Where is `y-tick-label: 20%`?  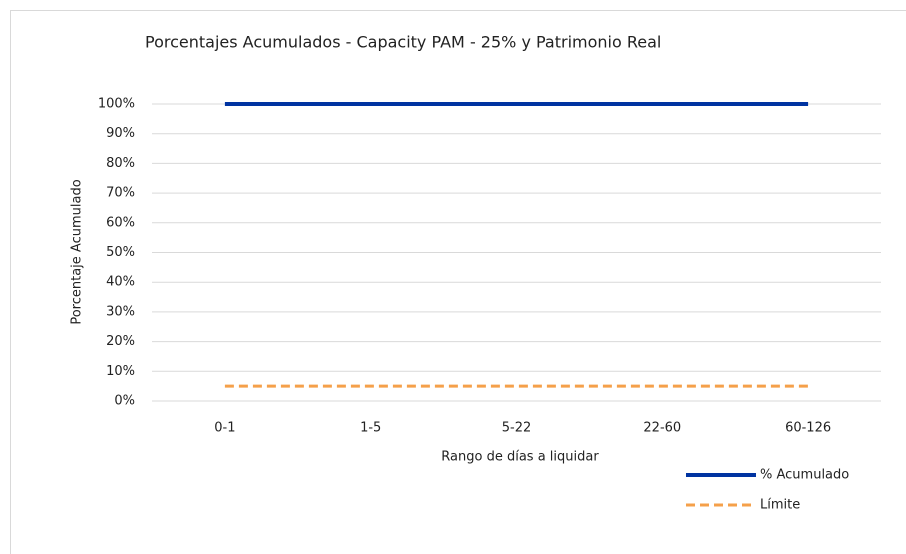 y-tick-label: 20% is located at coordinates (120, 341).